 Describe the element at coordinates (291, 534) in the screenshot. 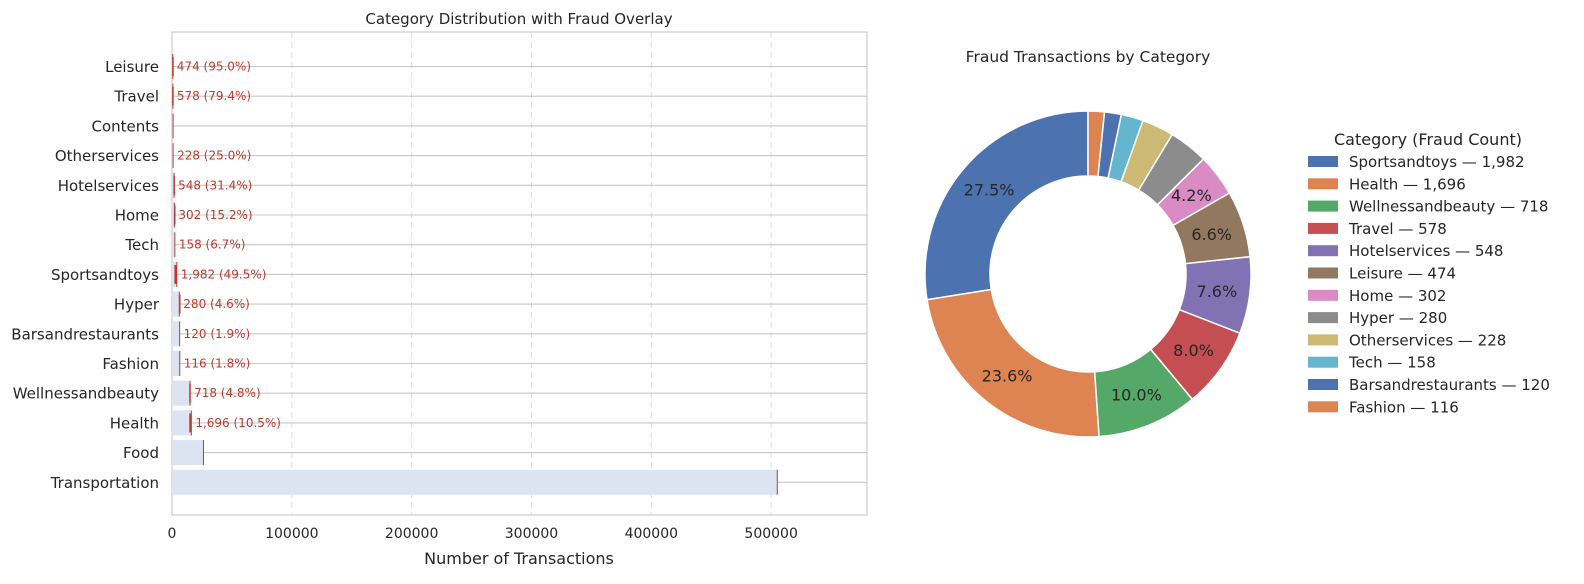

I see `x-tick-label: 100000` at that location.